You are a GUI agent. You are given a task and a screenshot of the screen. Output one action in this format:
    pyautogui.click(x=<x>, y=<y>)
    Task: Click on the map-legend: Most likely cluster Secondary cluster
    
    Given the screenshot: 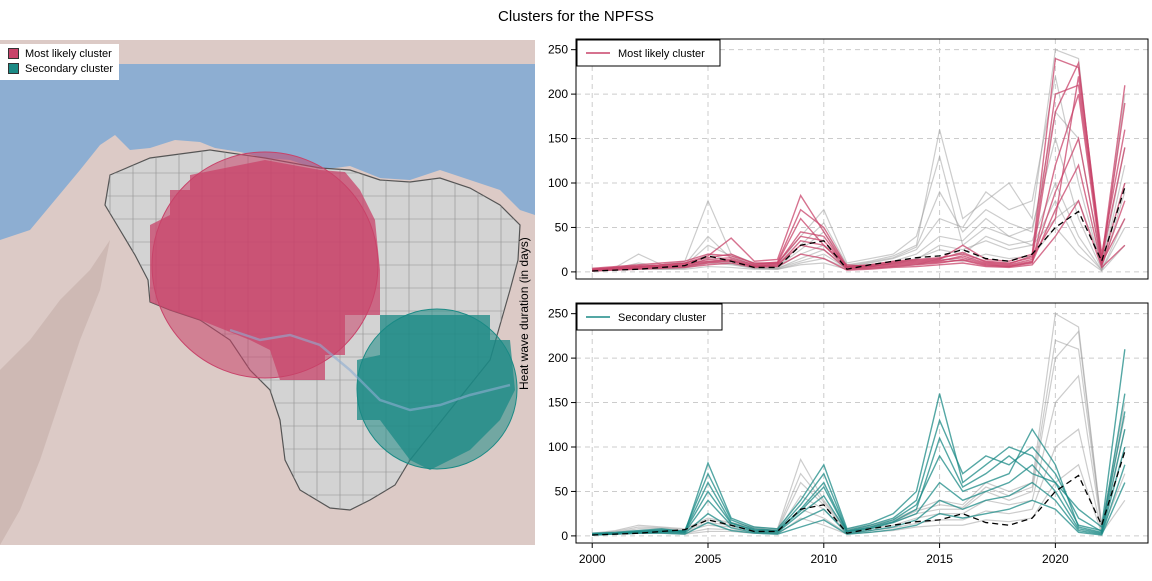 What is the action you would take?
    pyautogui.click(x=60, y=62)
    